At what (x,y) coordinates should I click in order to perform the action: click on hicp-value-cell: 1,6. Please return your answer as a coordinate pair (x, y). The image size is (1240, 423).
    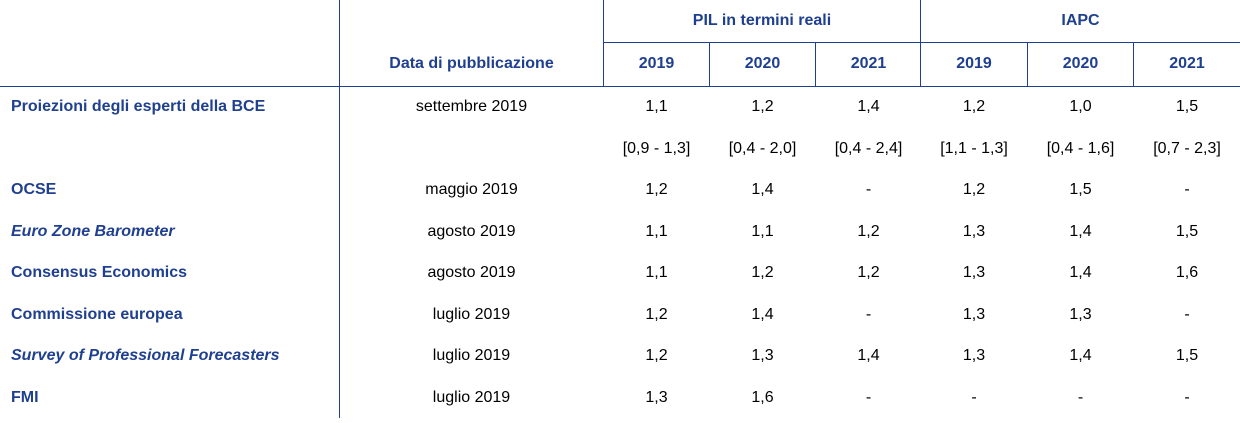
    Looking at the image, I should click on (1187, 272).